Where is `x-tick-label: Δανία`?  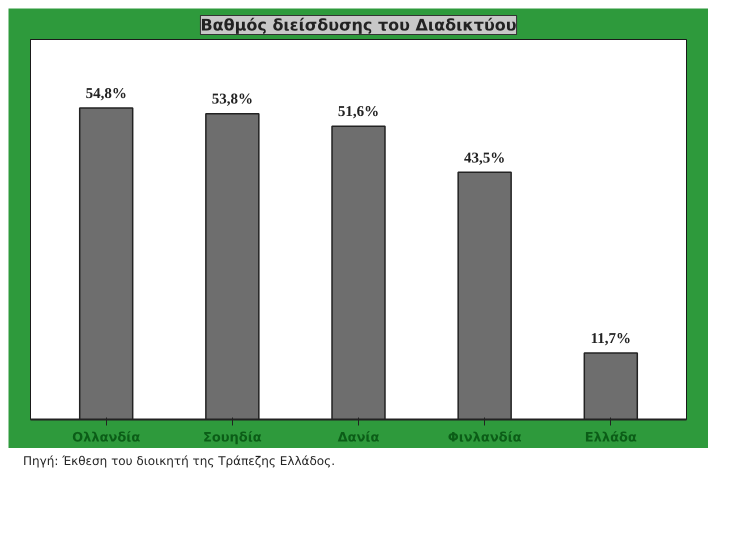
x-tick-label: Δανία is located at coordinates (359, 438).